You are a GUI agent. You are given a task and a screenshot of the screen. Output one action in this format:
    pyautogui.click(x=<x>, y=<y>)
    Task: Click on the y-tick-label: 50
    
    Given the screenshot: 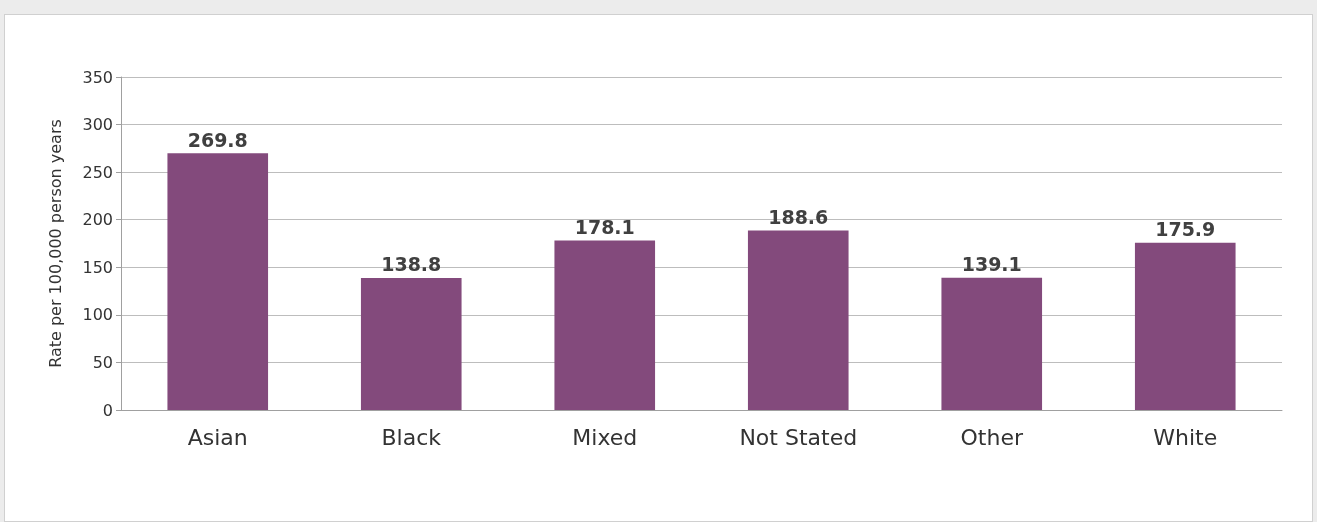 What is the action you would take?
    pyautogui.click(x=102, y=362)
    